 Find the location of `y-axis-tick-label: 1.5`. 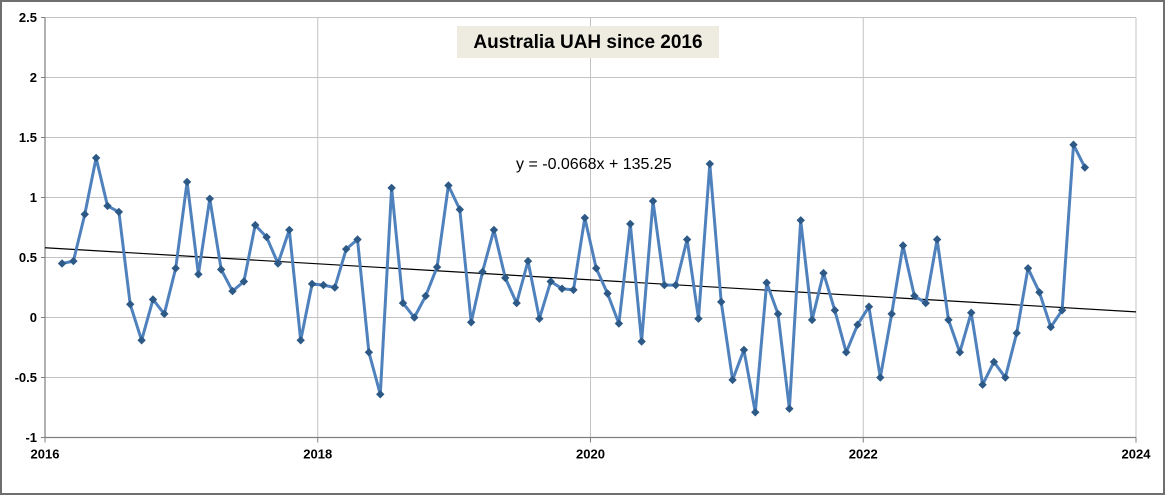

y-axis-tick-label: 1.5 is located at coordinates (28, 137).